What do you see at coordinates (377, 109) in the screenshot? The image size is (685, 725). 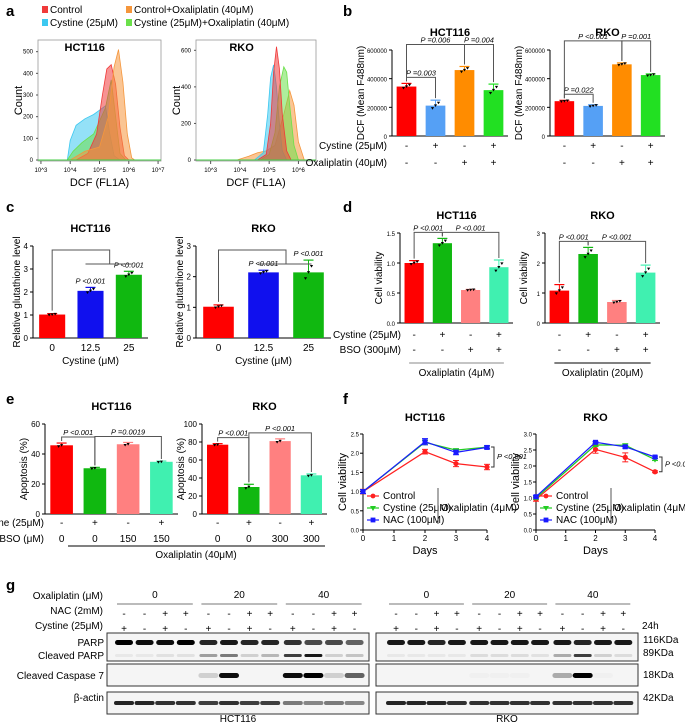 I see `y-tick-label: 200000` at bounding box center [377, 109].